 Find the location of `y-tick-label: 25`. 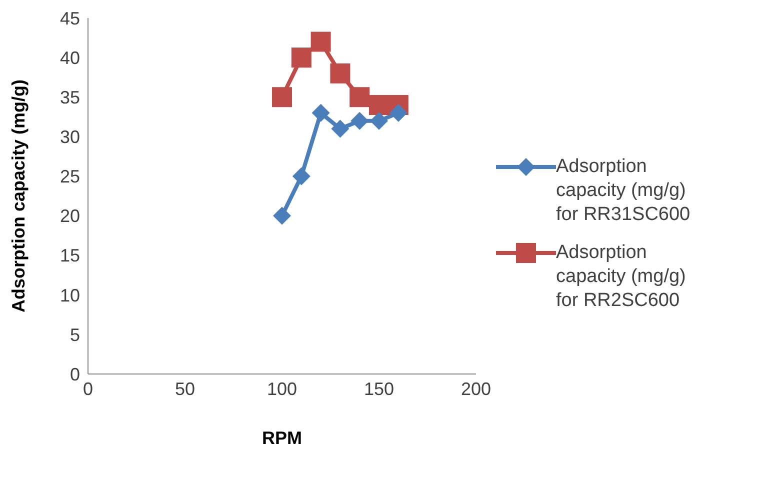

y-tick-label: 25 is located at coordinates (70, 176).